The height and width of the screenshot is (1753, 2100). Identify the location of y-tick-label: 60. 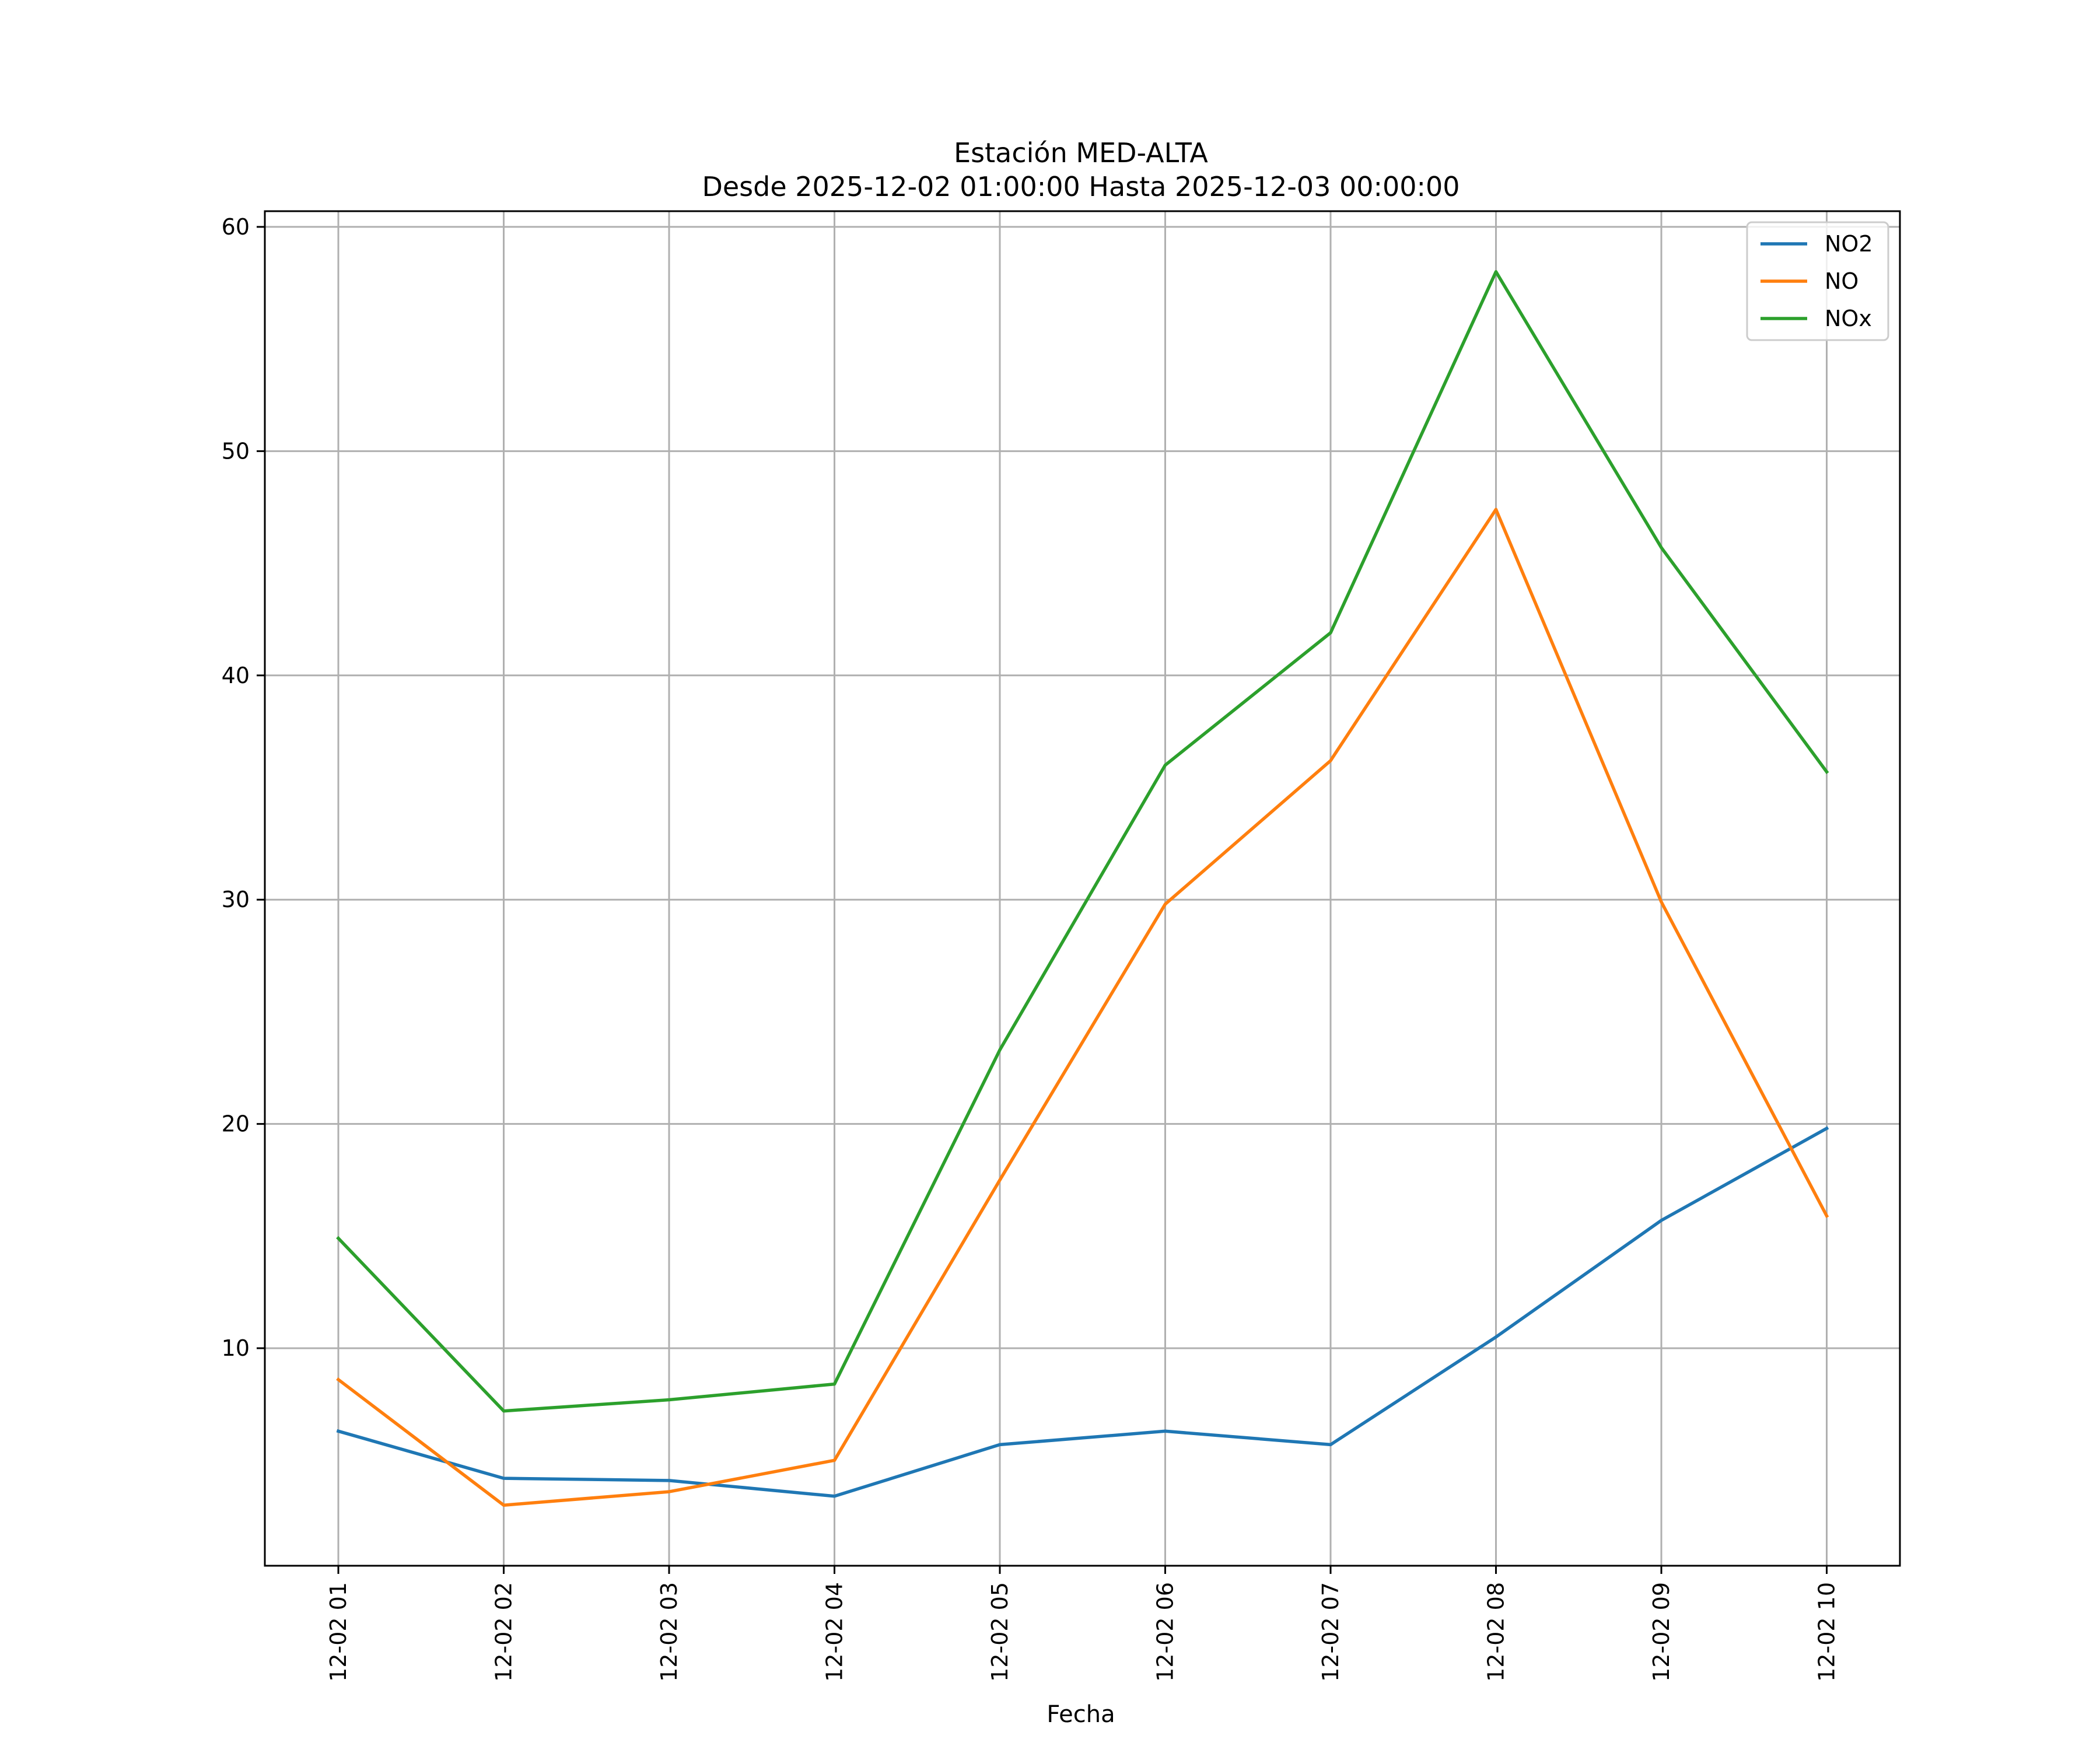
(236, 227).